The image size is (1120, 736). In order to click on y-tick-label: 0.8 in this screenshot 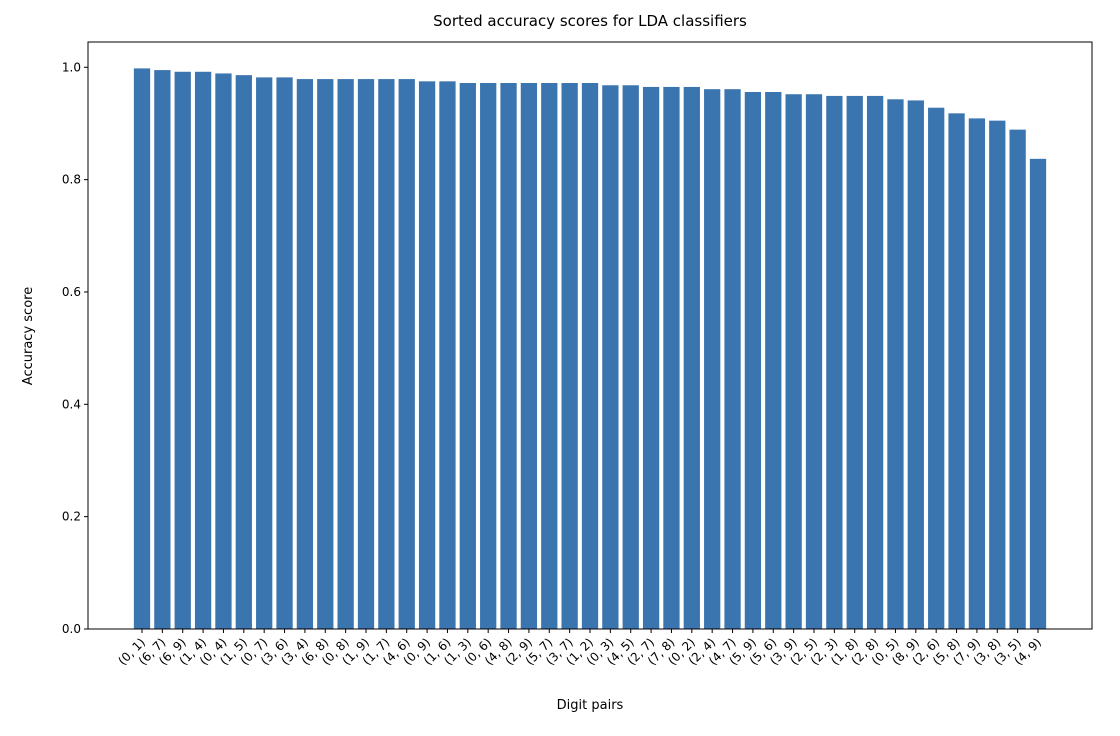, I will do `click(71, 180)`.